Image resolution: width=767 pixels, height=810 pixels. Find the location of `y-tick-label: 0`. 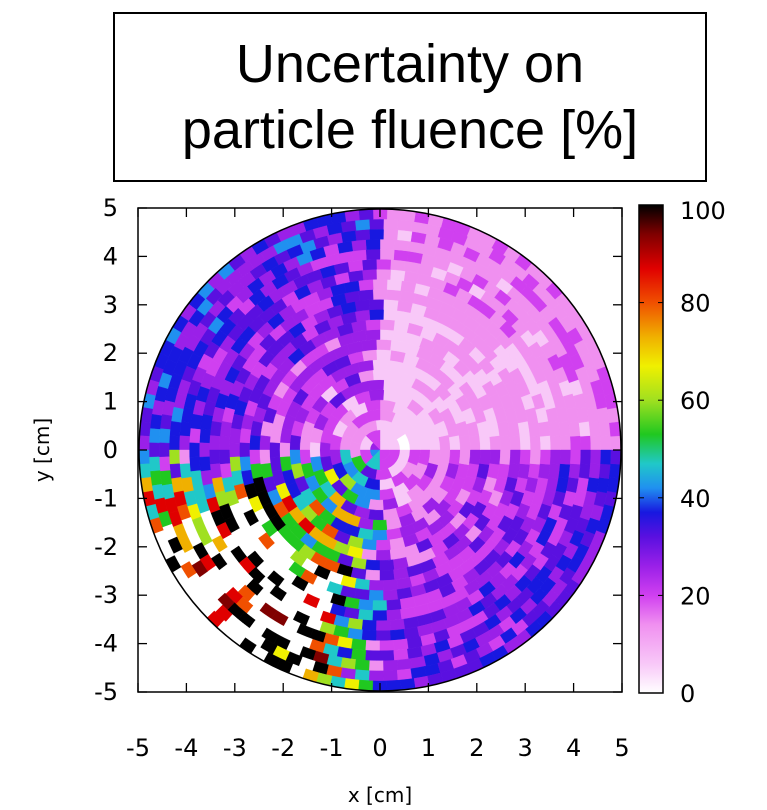

y-tick-label: 0 is located at coordinates (110, 450).